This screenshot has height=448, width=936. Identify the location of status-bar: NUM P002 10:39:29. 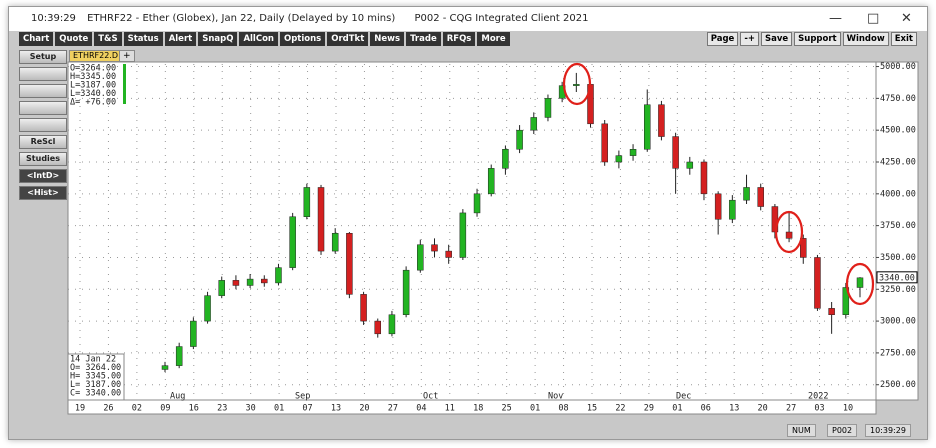
(468, 430).